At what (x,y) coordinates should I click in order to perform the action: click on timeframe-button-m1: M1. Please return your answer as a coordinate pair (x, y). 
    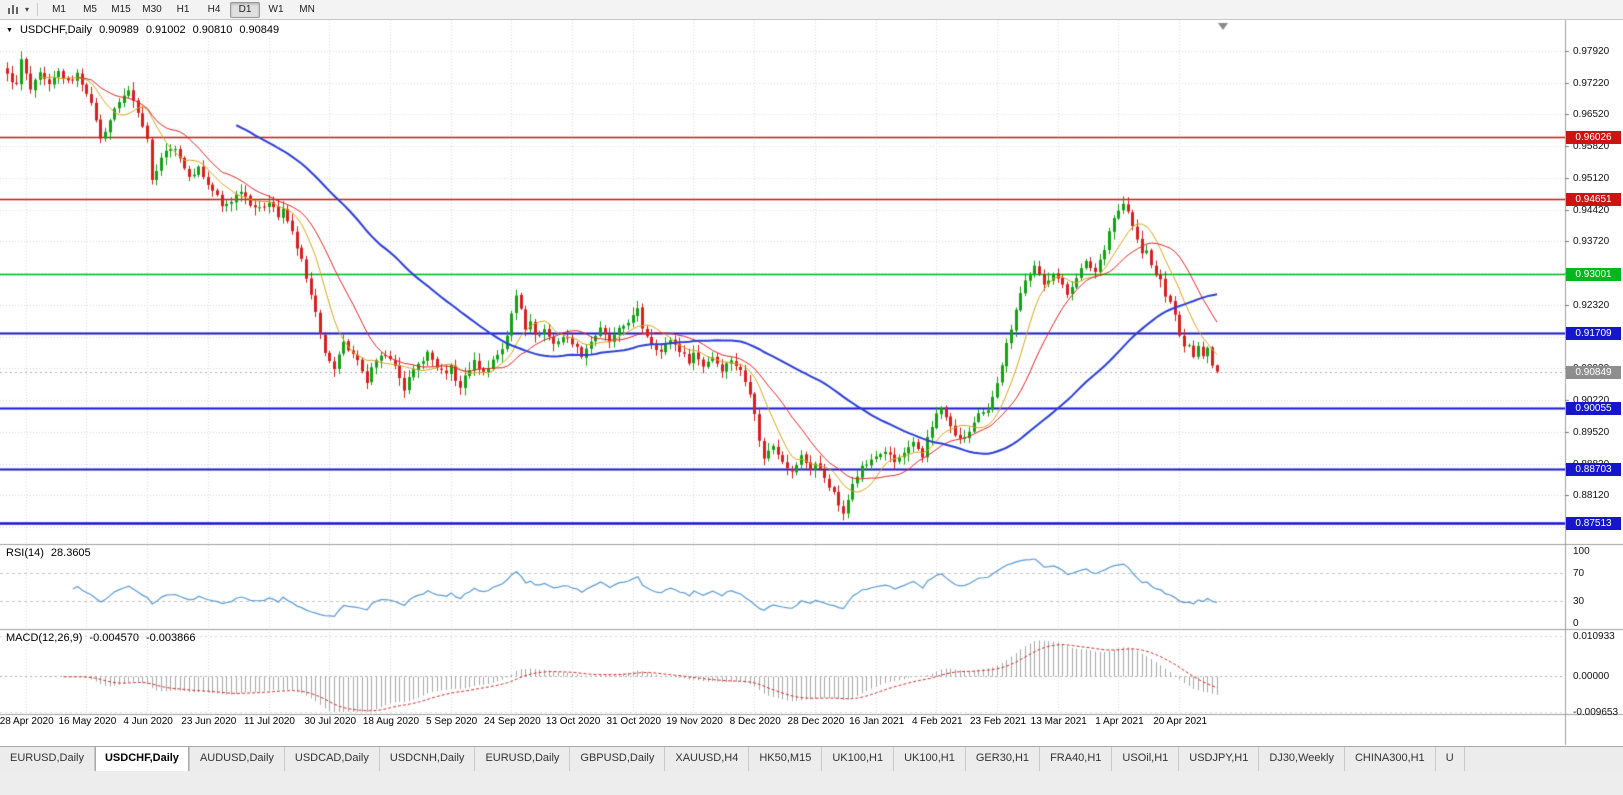
    Looking at the image, I should click on (59, 9).